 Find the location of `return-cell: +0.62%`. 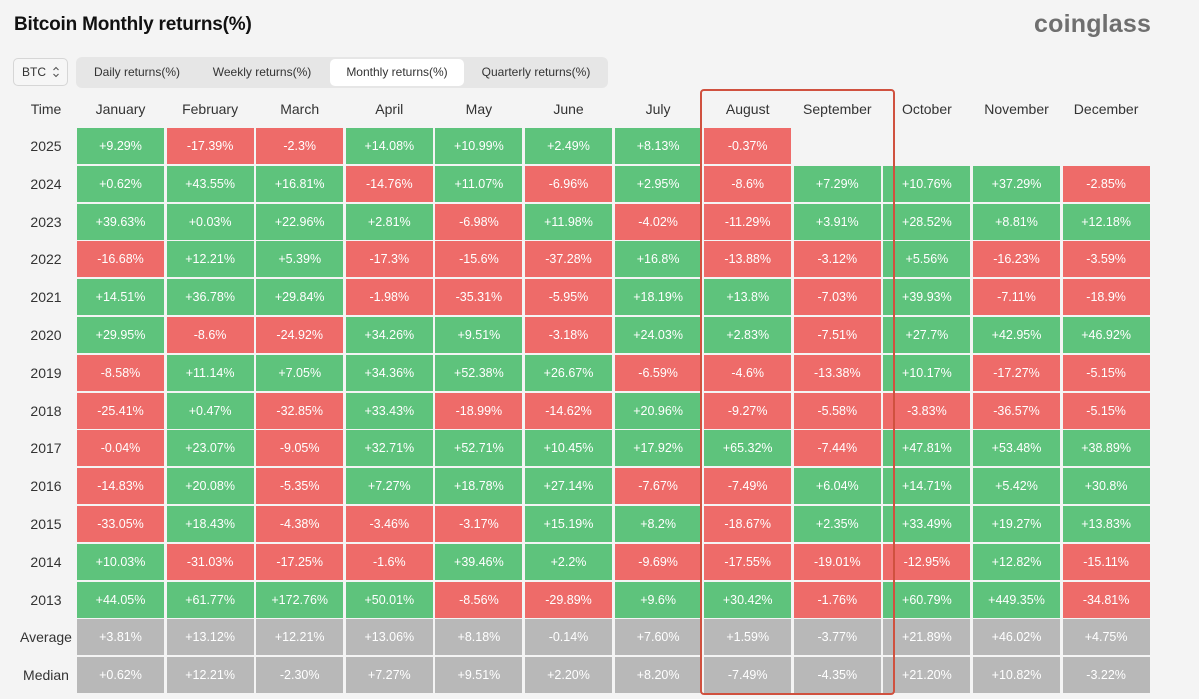

return-cell: +0.62% is located at coordinates (120, 675).